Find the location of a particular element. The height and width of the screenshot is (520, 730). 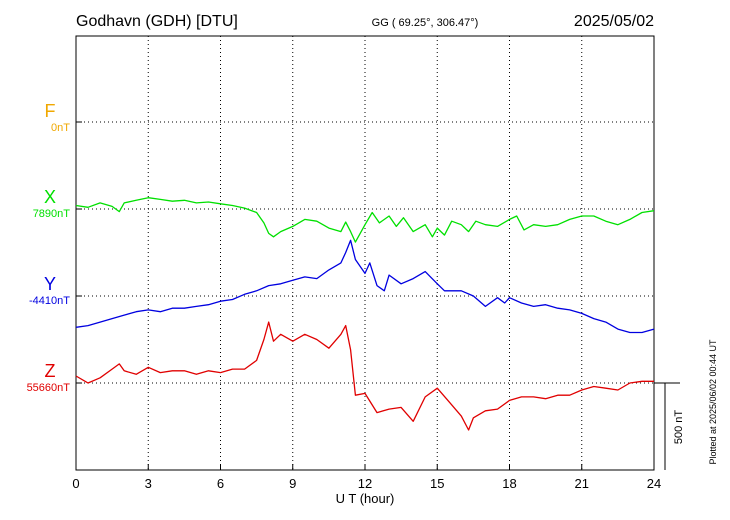

station-coords: GG ( 69.25°, 306.47°) is located at coordinates (425, 23).